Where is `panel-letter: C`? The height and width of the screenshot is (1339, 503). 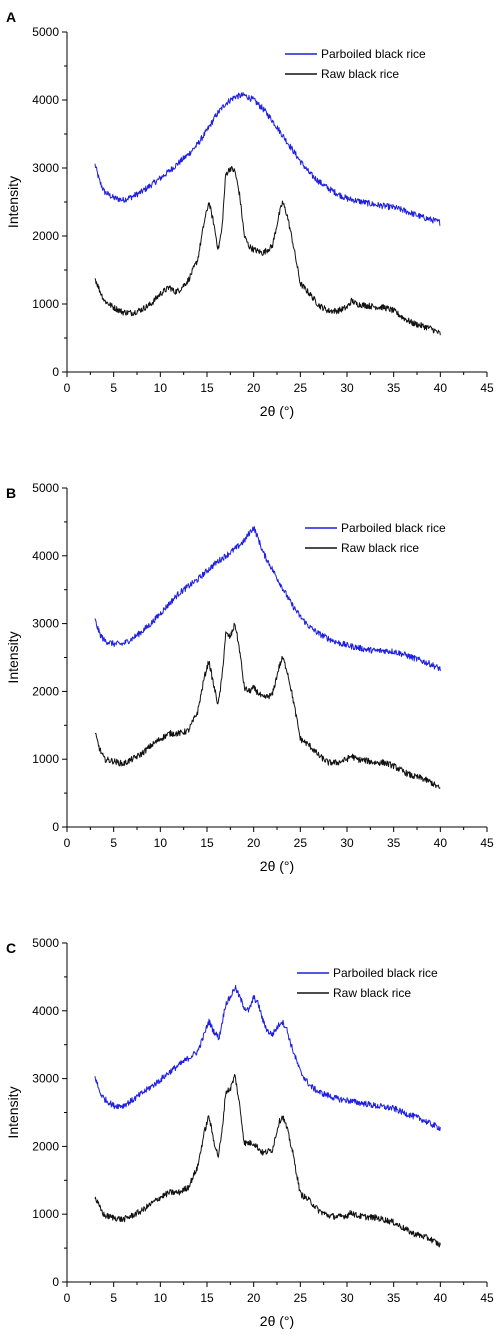
panel-letter: C is located at coordinates (11, 948).